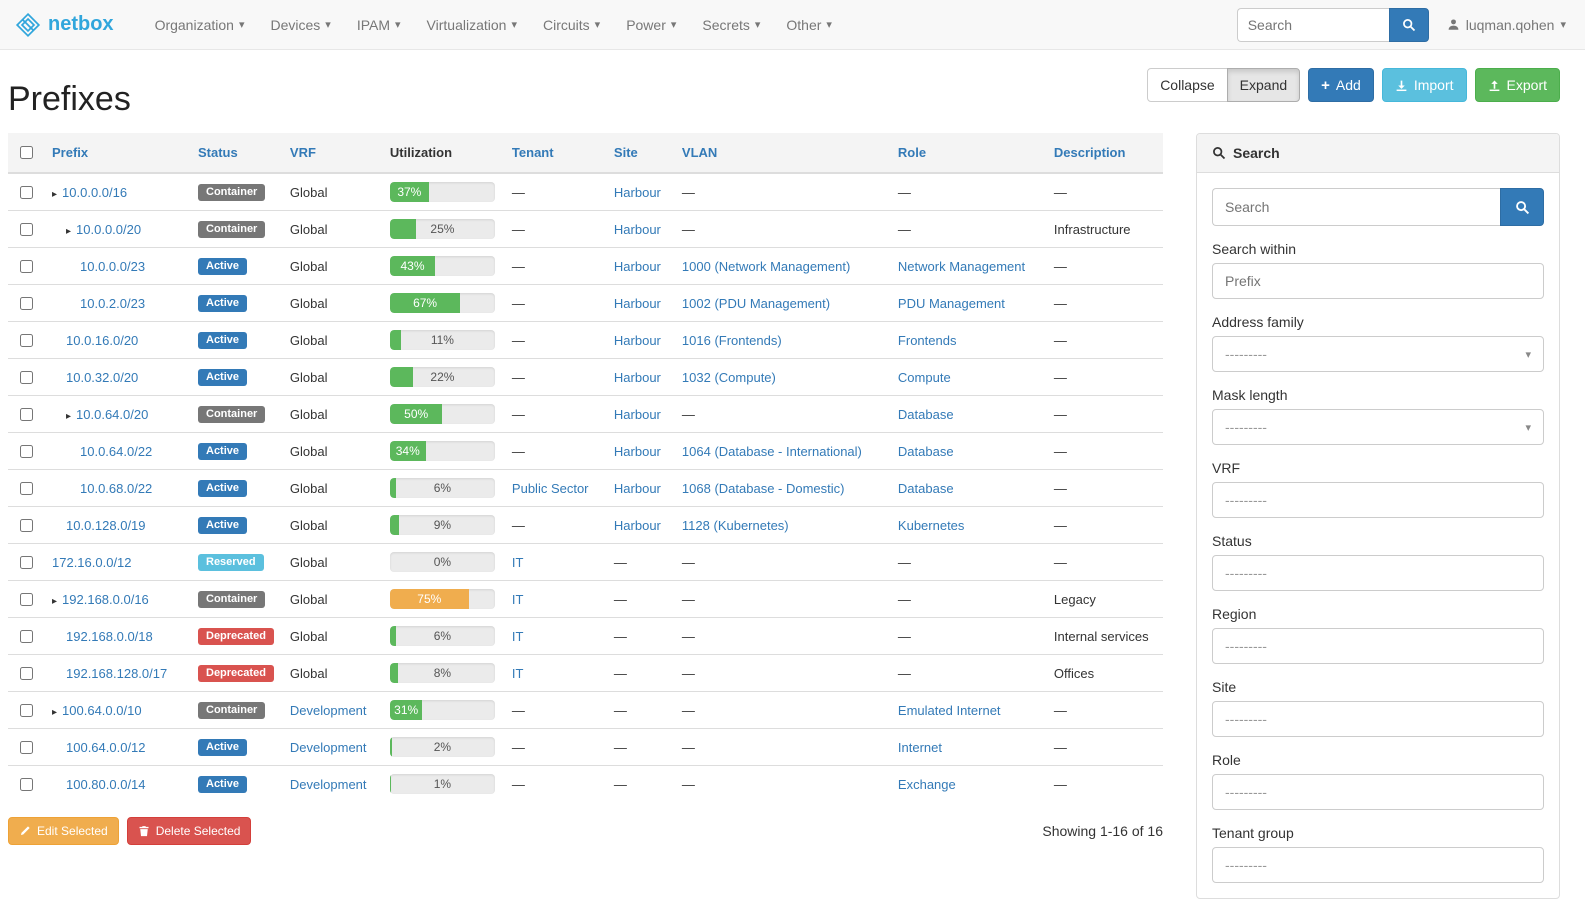 The height and width of the screenshot is (899, 1585). Describe the element at coordinates (379, 25) in the screenshot. I see `nav-item-ipam: IPAM ▾` at that location.